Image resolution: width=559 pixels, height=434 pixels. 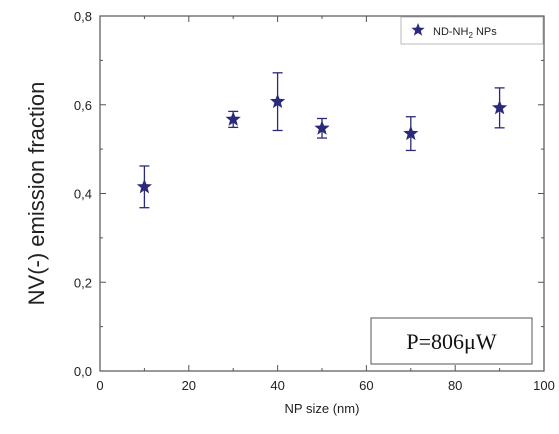 What do you see at coordinates (470, 35) in the screenshot?
I see `legend-label-subscript: 2` at bounding box center [470, 35].